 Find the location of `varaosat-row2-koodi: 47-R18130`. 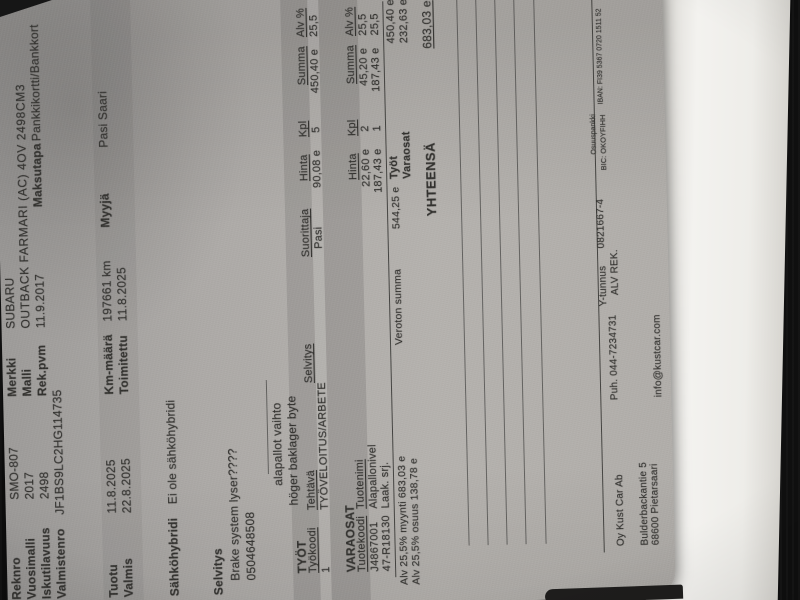

varaosat-row2-koodi: 47-R18130 is located at coordinates (386, 543).